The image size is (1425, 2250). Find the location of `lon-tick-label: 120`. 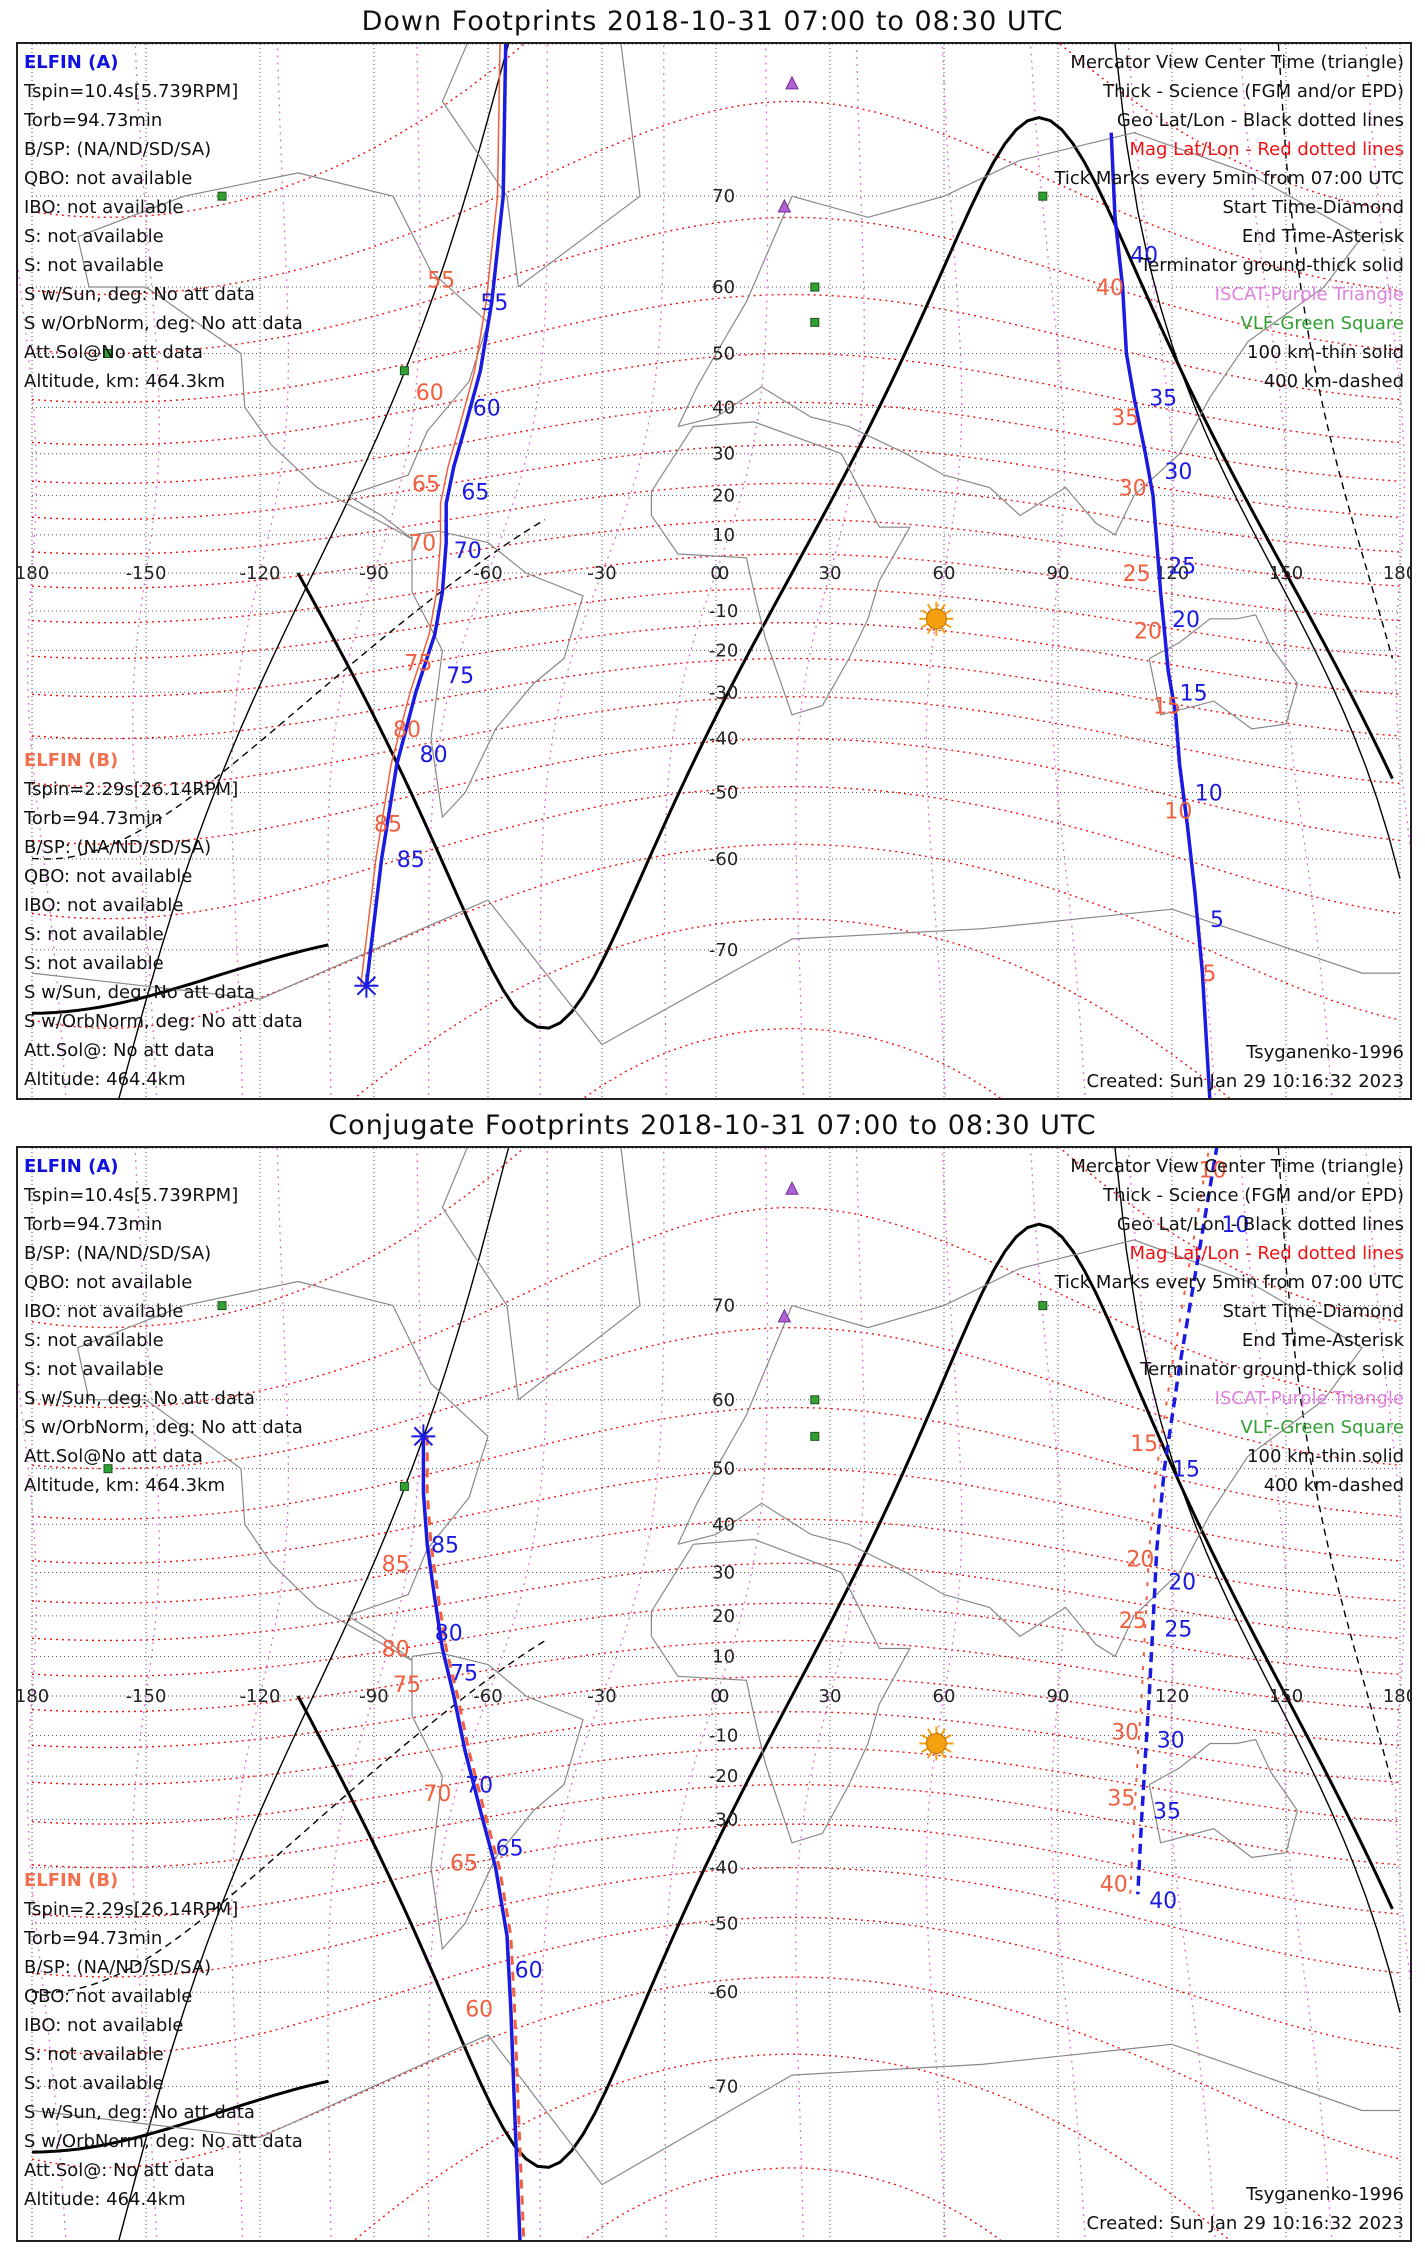

lon-tick-label: 120 is located at coordinates (1172, 573).